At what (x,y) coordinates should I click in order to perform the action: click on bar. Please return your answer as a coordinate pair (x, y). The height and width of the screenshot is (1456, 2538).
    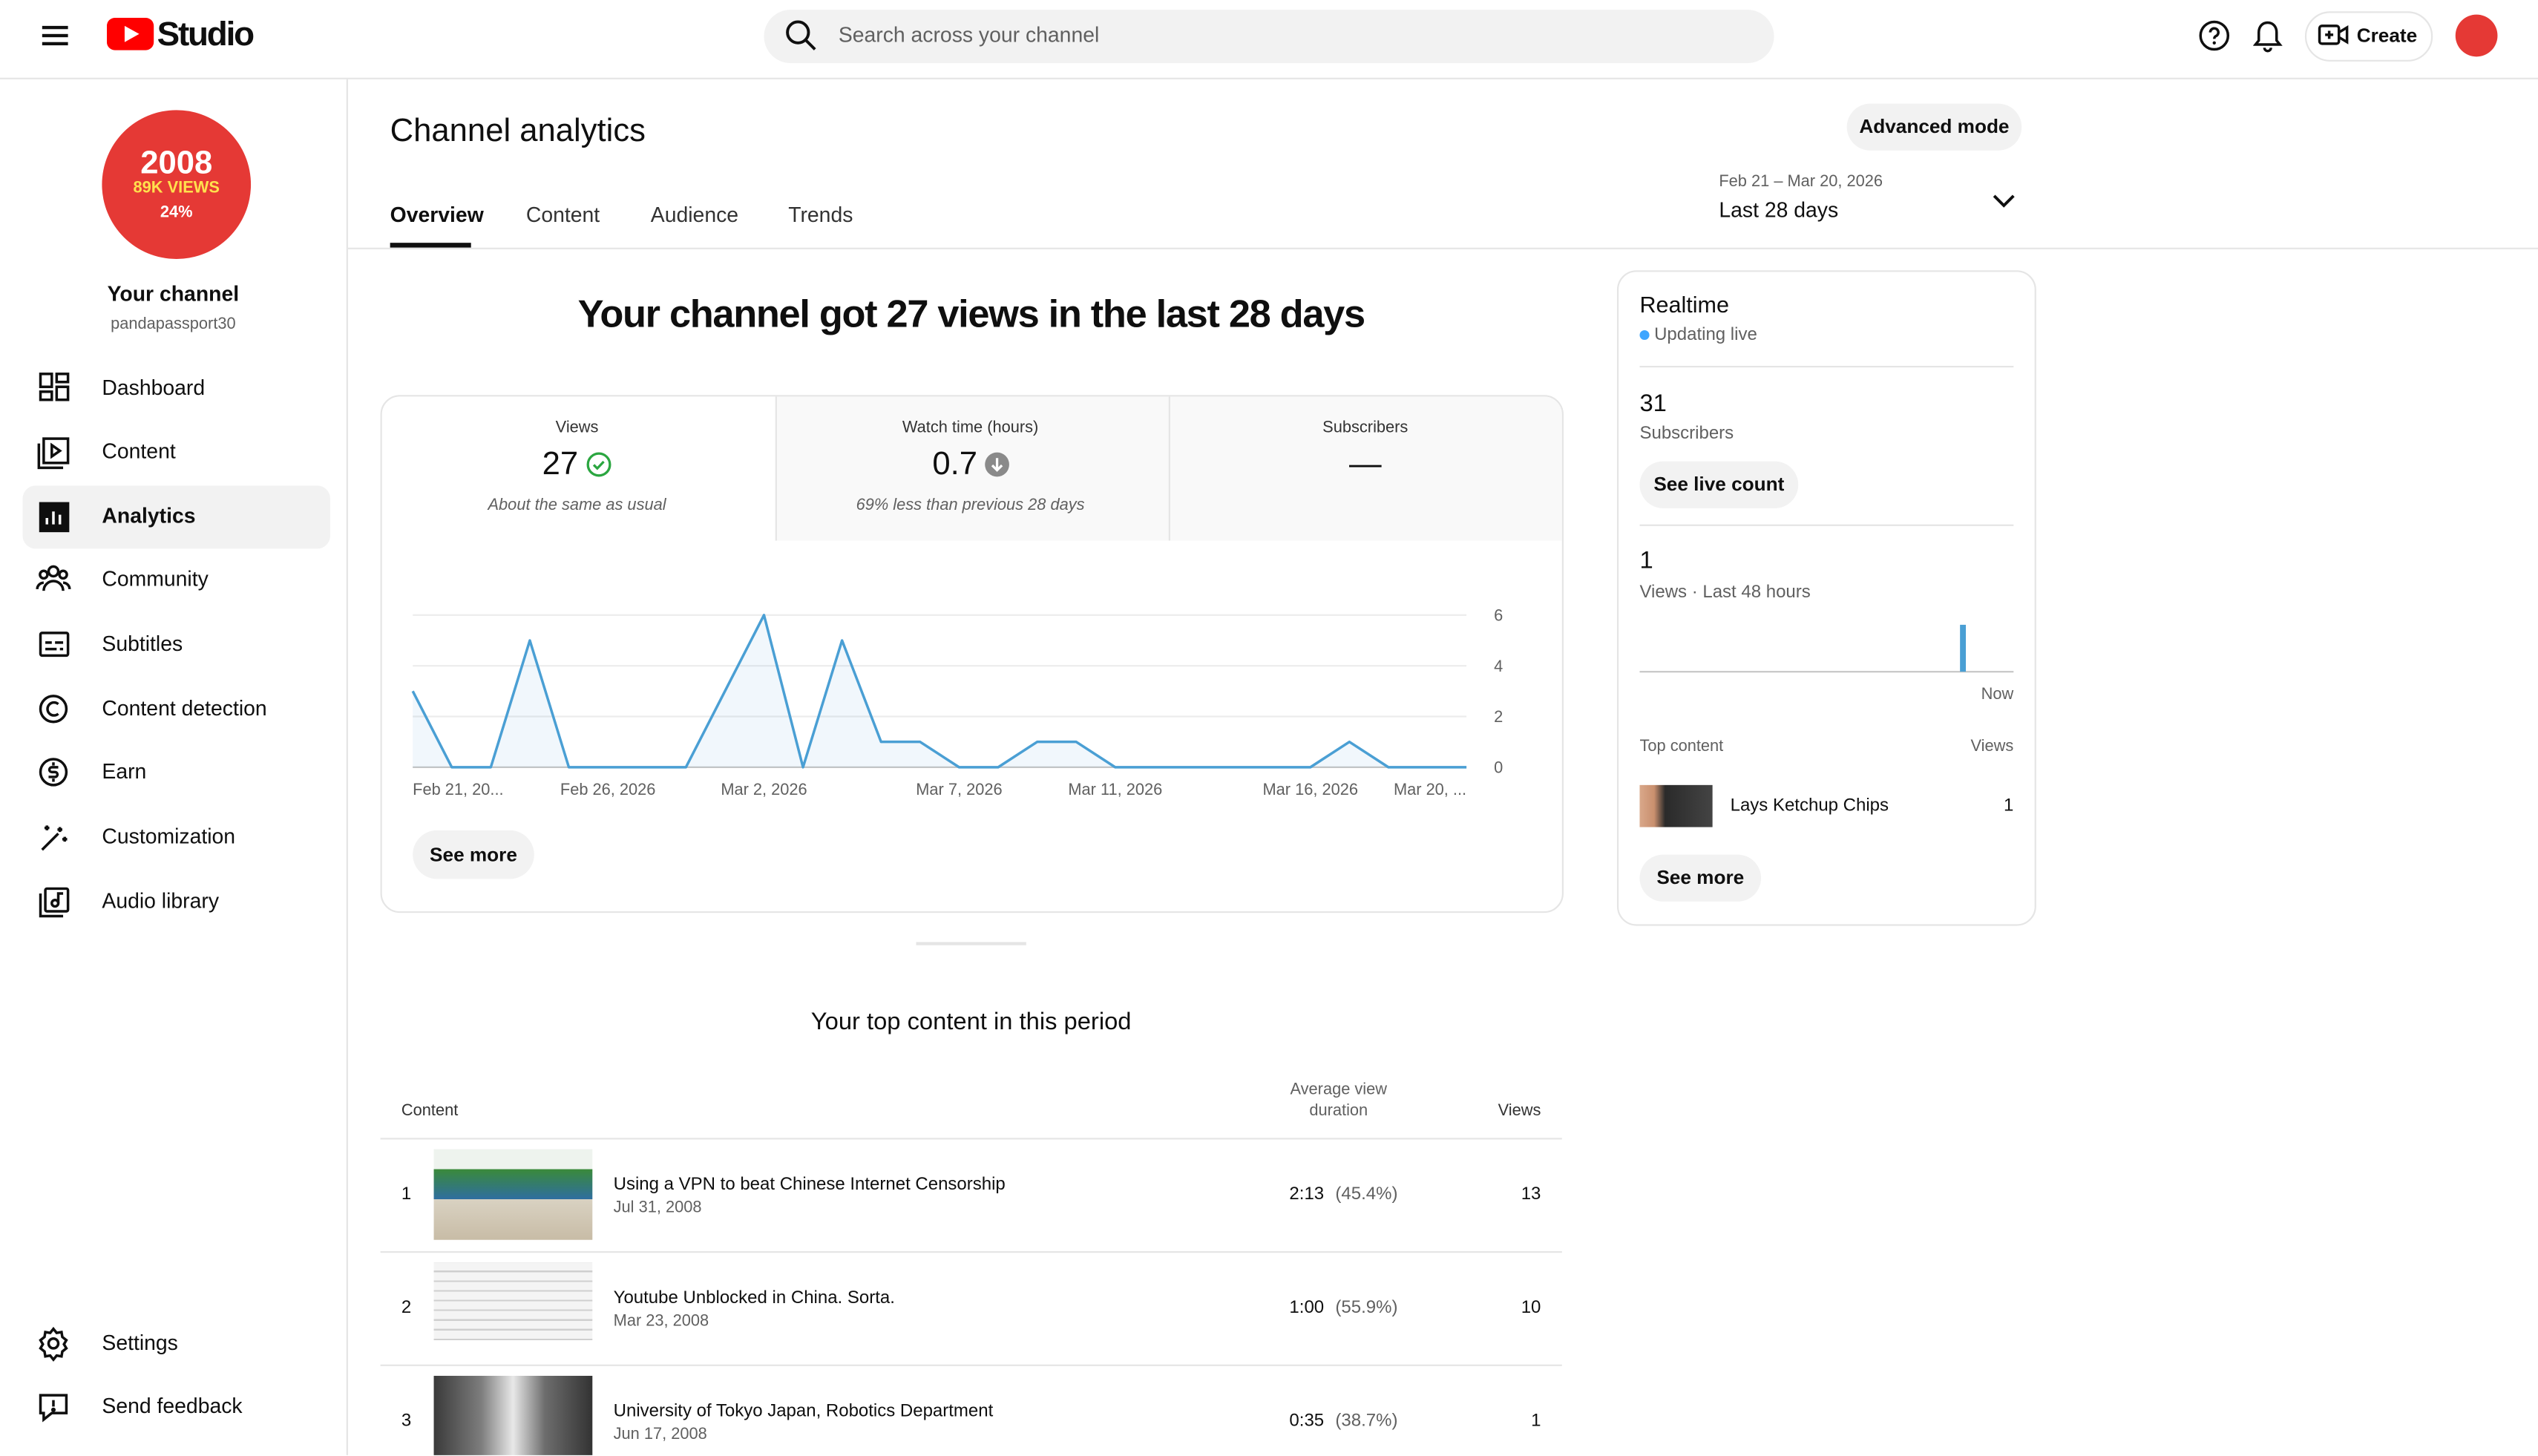
    Looking at the image, I should click on (1963, 648).